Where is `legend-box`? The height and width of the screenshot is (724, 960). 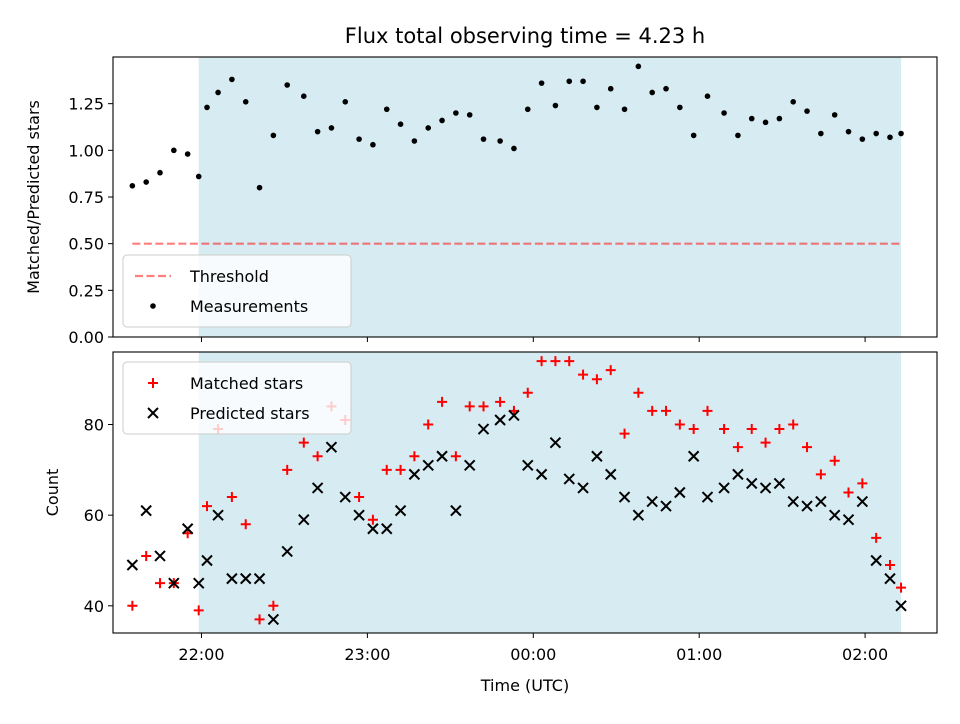
legend-box is located at coordinates (237, 291).